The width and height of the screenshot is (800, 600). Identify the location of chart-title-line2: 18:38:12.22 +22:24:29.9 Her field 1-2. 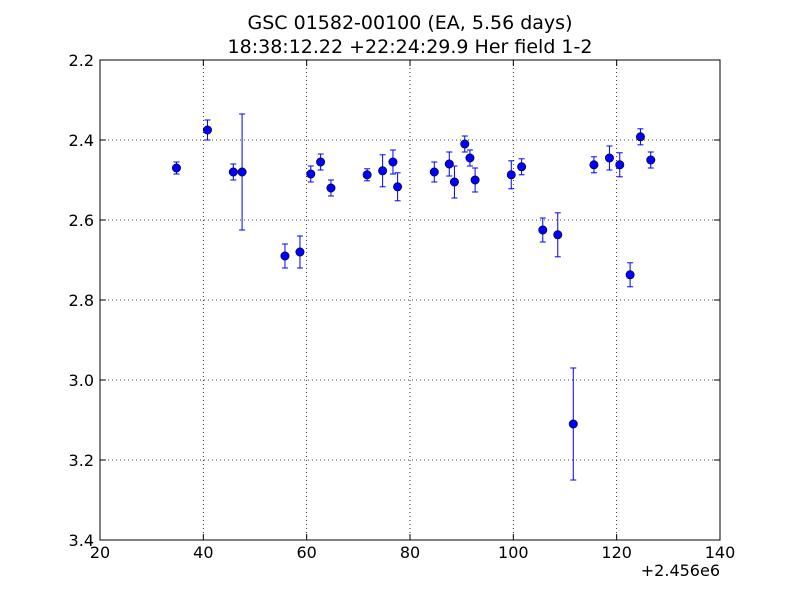
(410, 47).